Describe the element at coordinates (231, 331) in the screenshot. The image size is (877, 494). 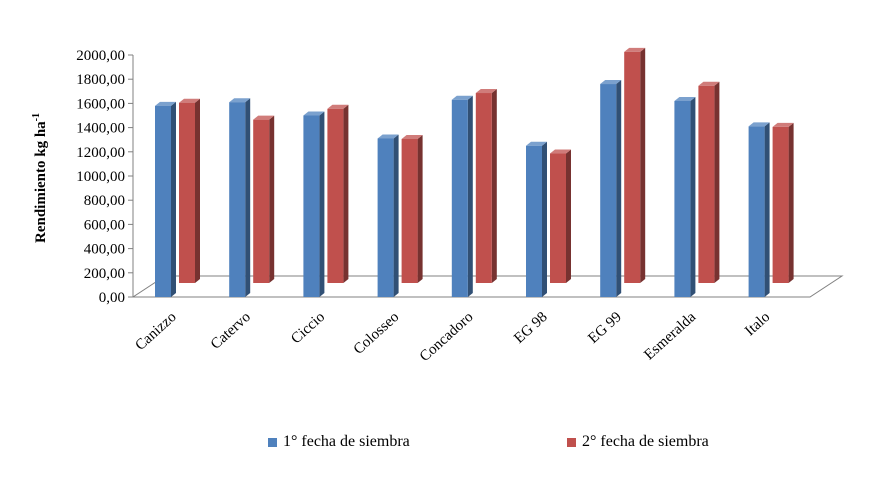
I see `x-tick-label: Catervo` at that location.